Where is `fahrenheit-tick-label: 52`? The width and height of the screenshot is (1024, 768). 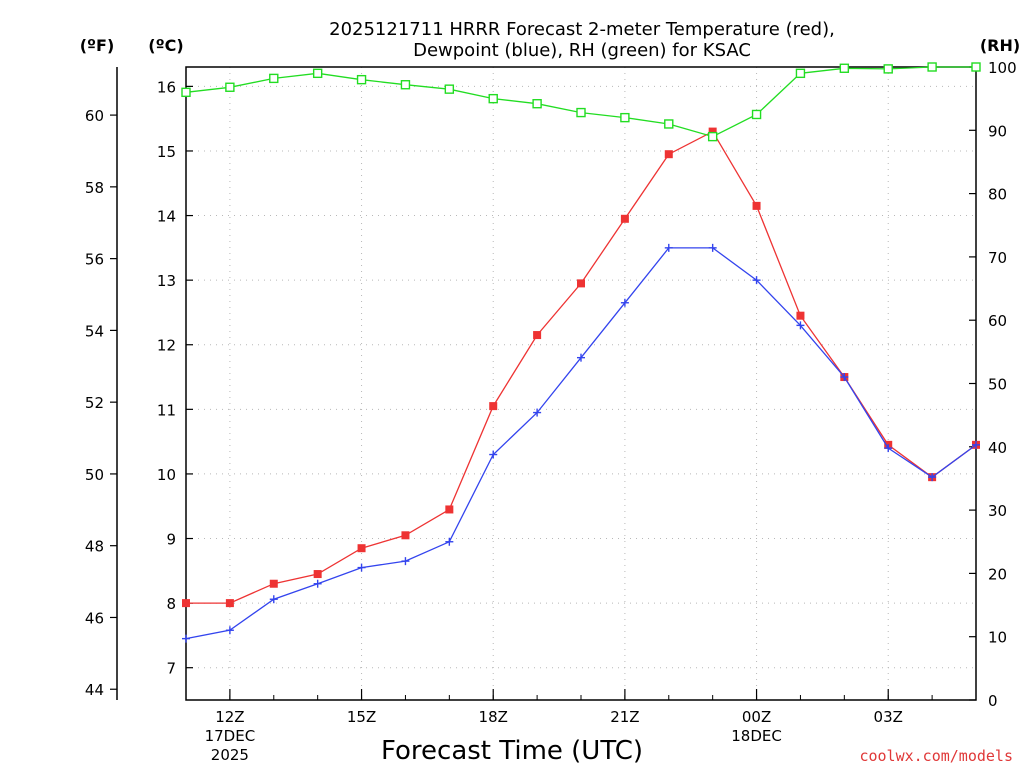
fahrenheit-tick-label: 52 is located at coordinates (94, 403).